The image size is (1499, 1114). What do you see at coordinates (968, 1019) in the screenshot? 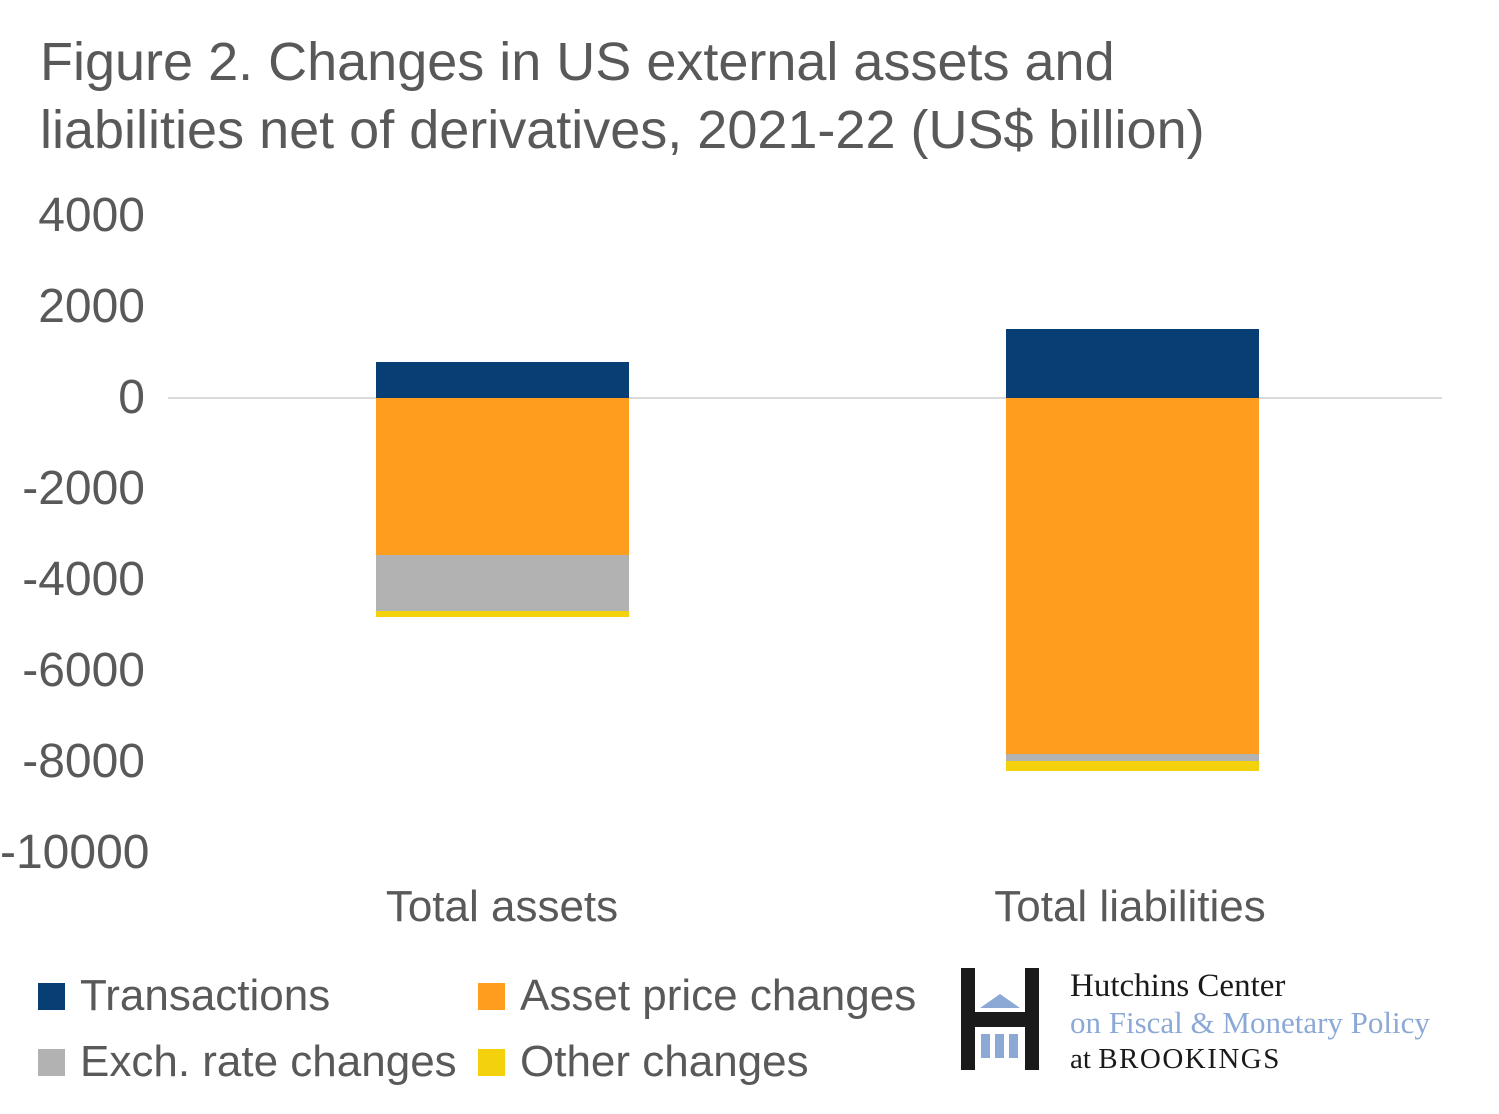
I see `h-left-bar` at bounding box center [968, 1019].